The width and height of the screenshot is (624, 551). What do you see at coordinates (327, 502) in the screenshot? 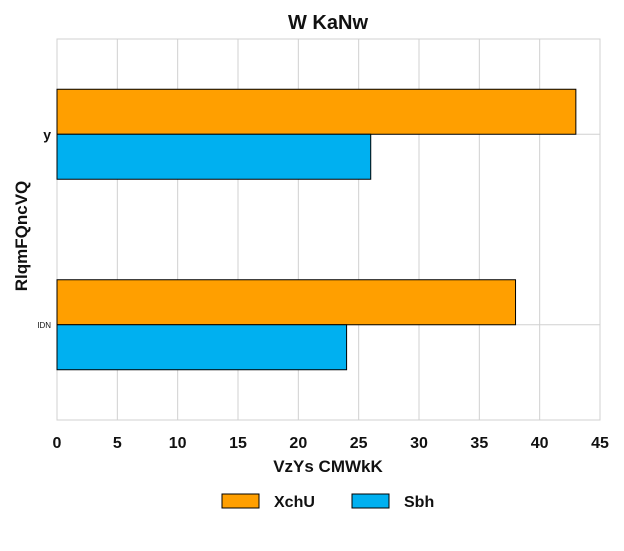
I see `legend: XchU Sbh` at bounding box center [327, 502].